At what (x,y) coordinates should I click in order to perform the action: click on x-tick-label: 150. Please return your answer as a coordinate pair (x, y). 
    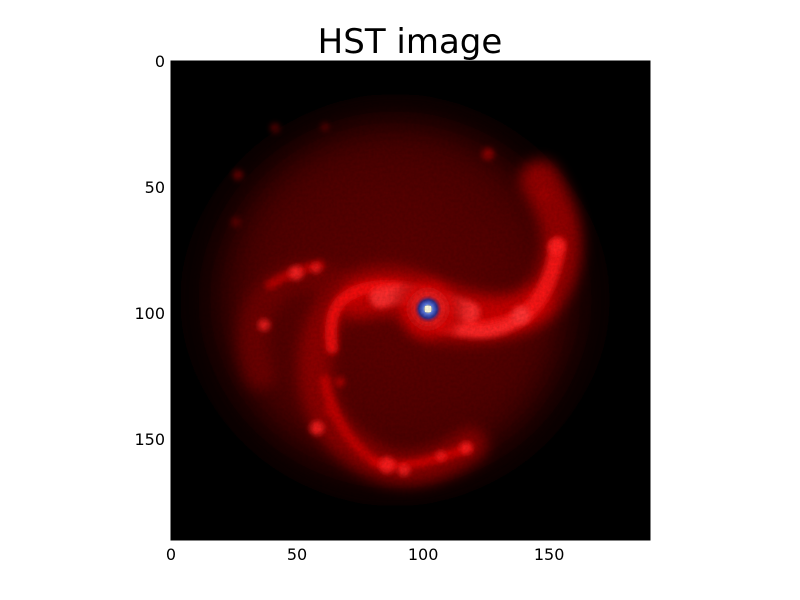
    Looking at the image, I should click on (549, 554).